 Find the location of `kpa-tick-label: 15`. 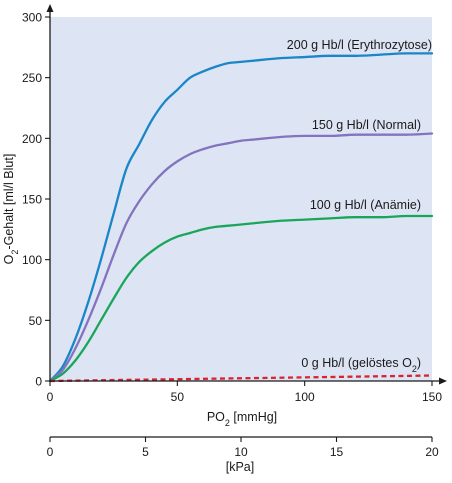

kpa-tick-label: 15 is located at coordinates (337, 452).